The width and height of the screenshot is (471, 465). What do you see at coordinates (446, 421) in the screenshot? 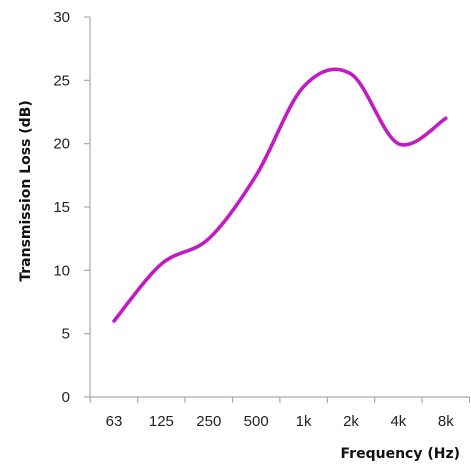
I see `x-tick-label: 8k` at bounding box center [446, 421].